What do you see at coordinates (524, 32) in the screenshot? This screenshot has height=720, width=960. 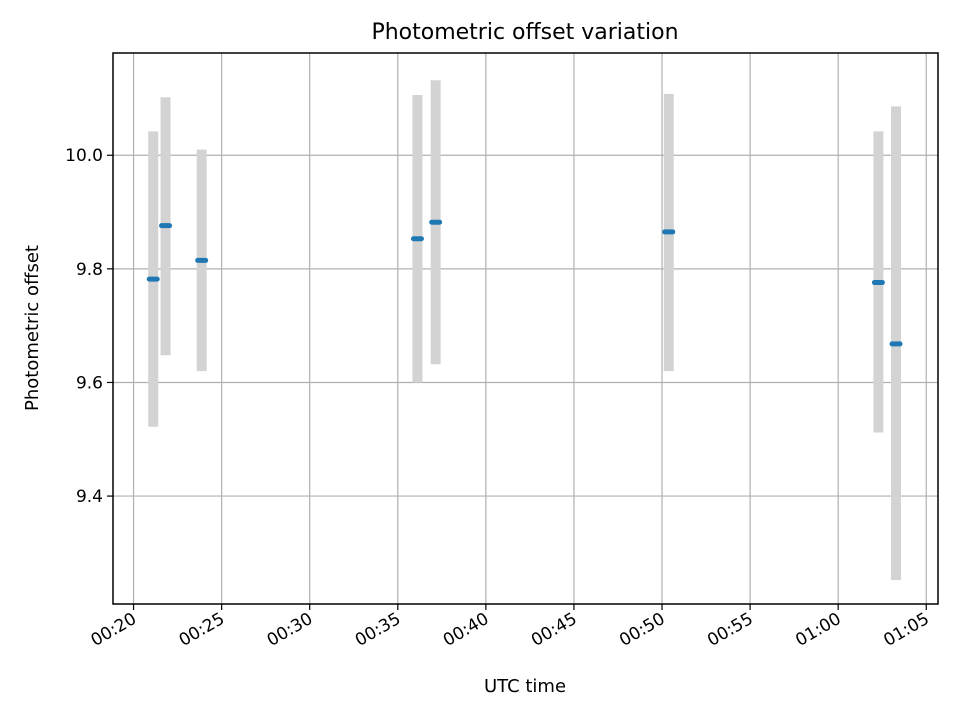 I see `chart-title: Photometric offset variation` at bounding box center [524, 32].